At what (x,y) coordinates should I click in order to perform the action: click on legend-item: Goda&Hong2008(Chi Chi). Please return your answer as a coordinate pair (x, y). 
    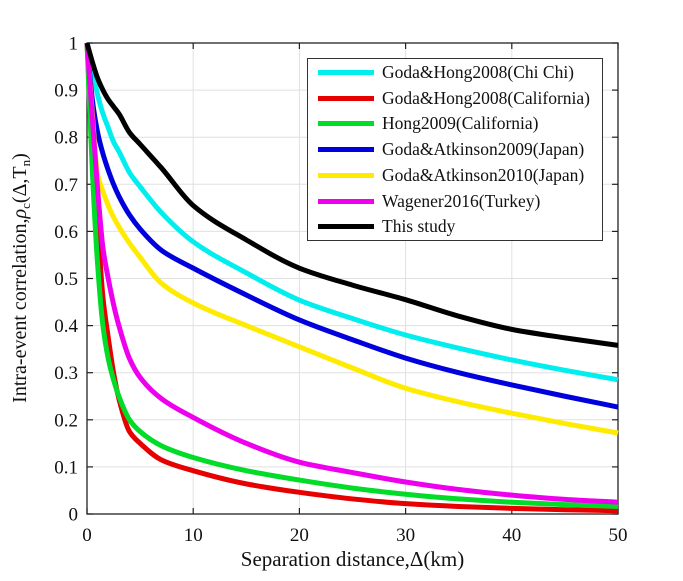
    Looking at the image, I should click on (455, 72).